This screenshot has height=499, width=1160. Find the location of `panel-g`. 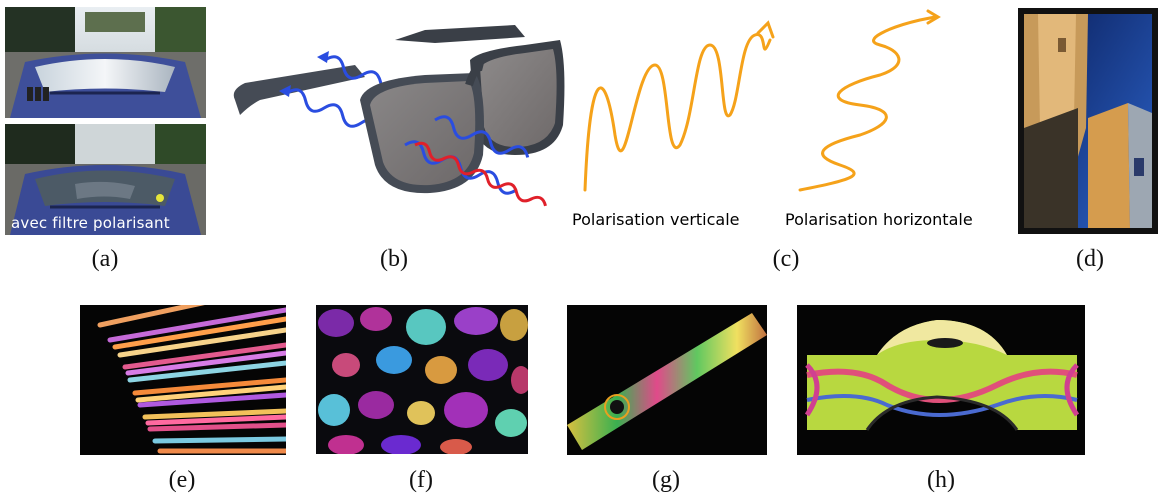

panel-g is located at coordinates (667, 380).